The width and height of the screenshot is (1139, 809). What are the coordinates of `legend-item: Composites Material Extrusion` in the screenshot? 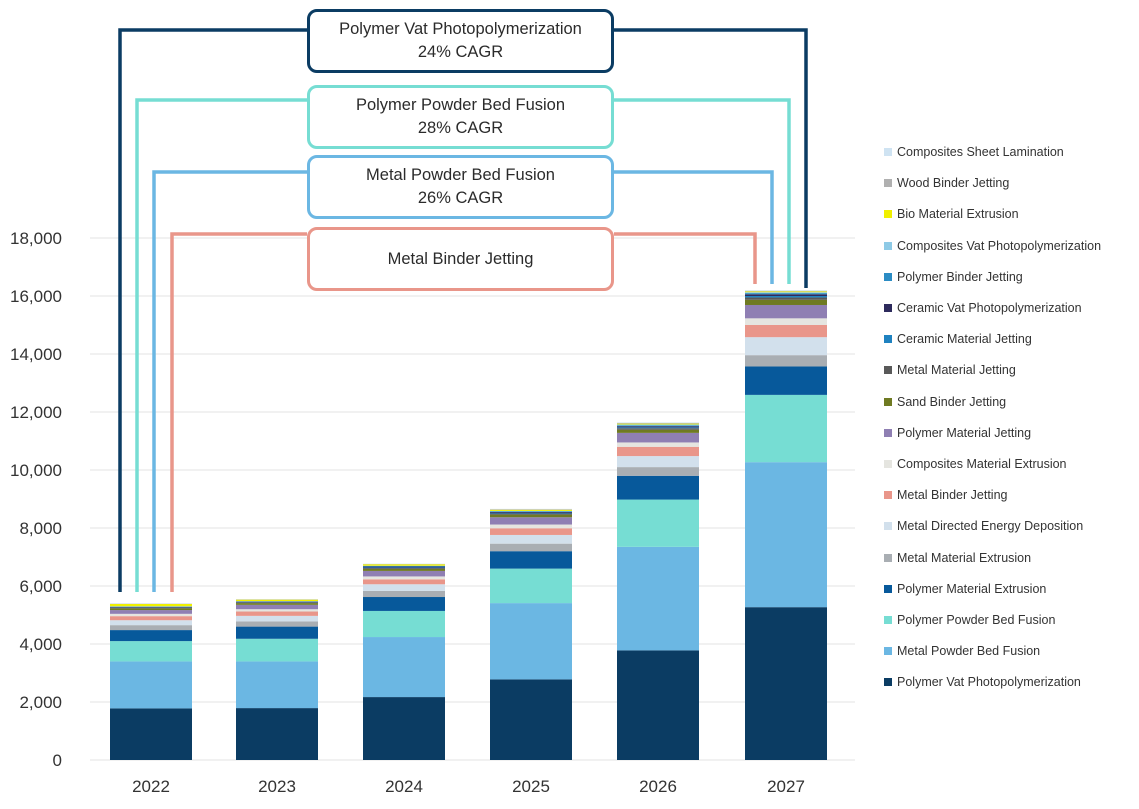 It's located at (975, 464).